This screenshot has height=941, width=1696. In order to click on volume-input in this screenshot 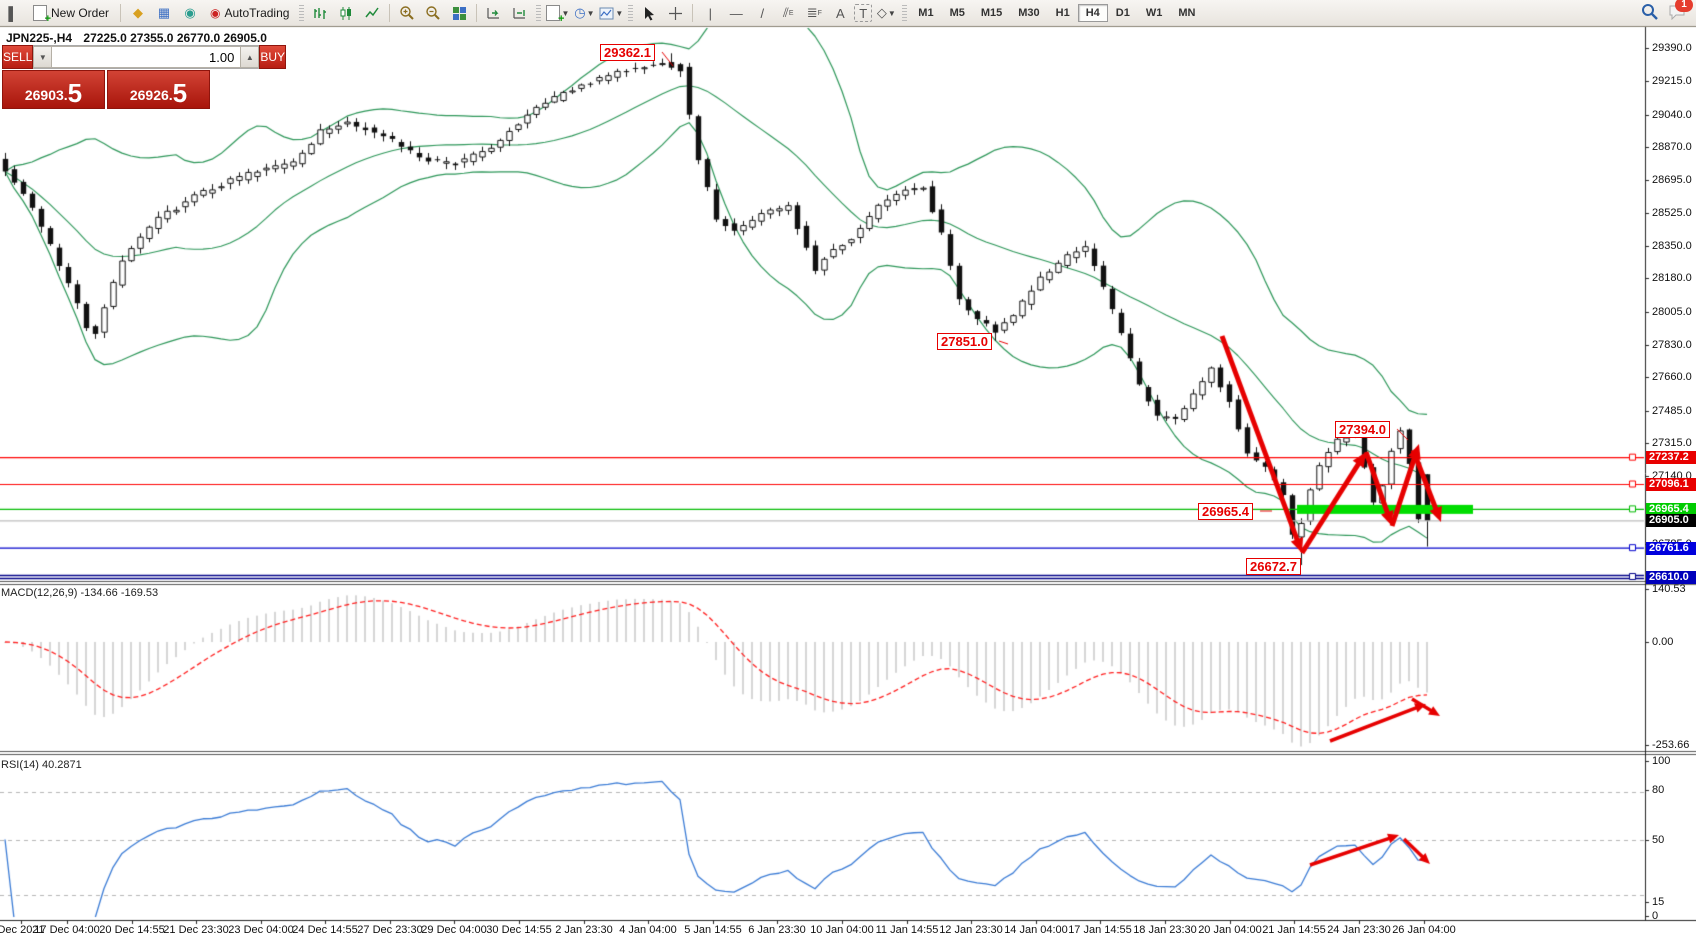, I will do `click(146, 57)`.